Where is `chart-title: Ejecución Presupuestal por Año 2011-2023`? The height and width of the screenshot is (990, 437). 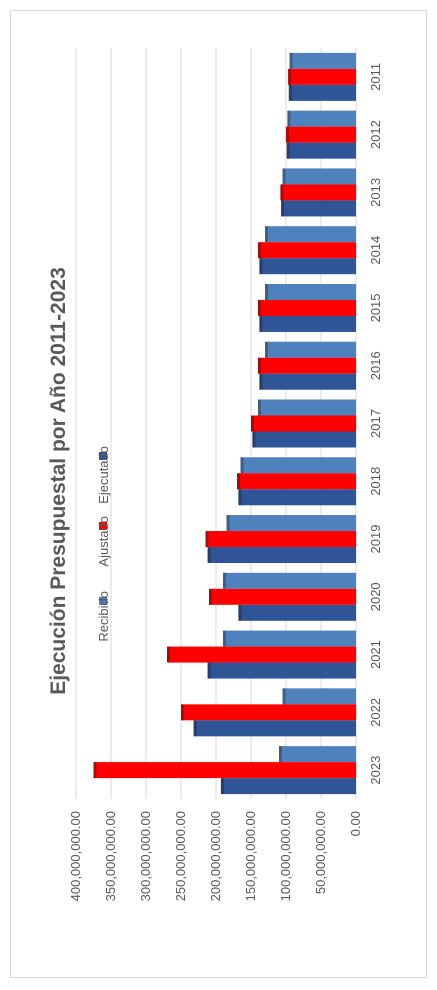
chart-title: Ejecución Presupuestal por Año 2011-2023 is located at coordinates (58, 481).